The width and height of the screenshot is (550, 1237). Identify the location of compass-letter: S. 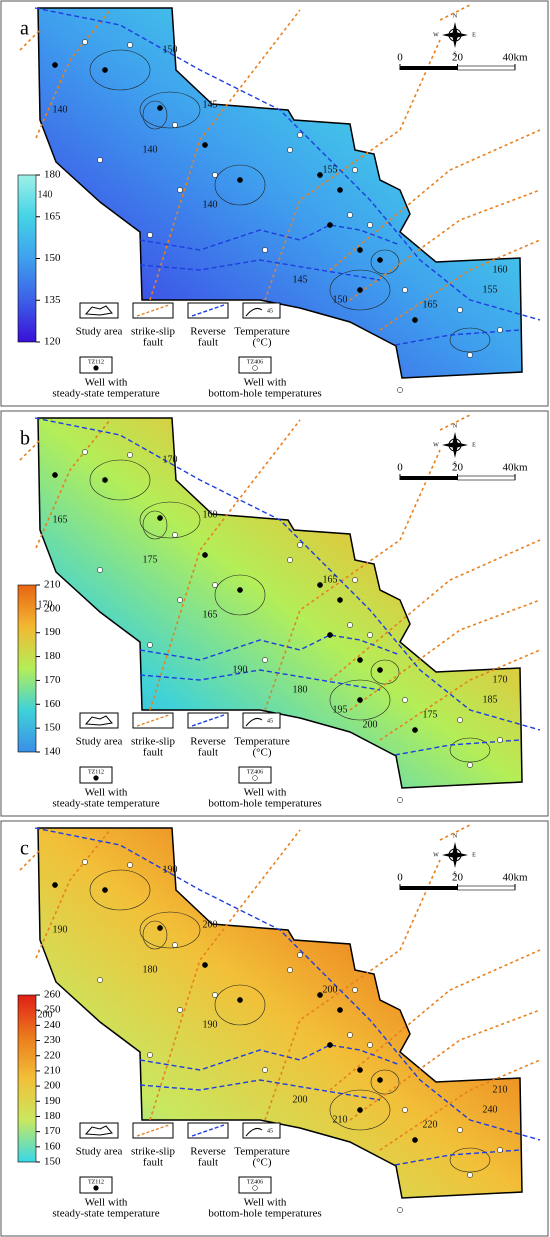
(454, 874).